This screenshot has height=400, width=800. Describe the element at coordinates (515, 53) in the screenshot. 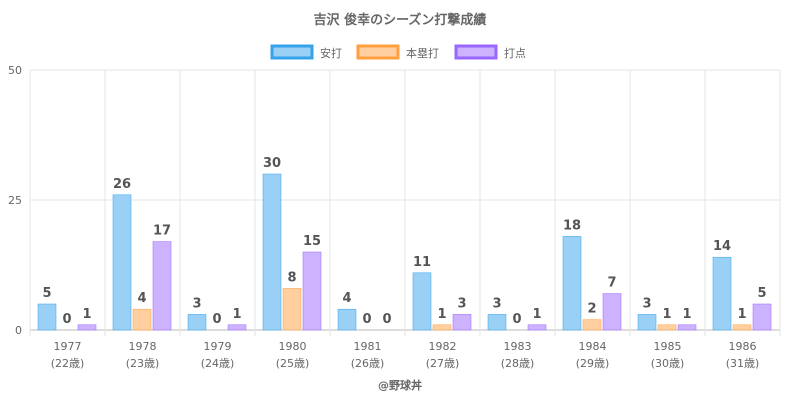

I see `legend-label: 打点` at that location.